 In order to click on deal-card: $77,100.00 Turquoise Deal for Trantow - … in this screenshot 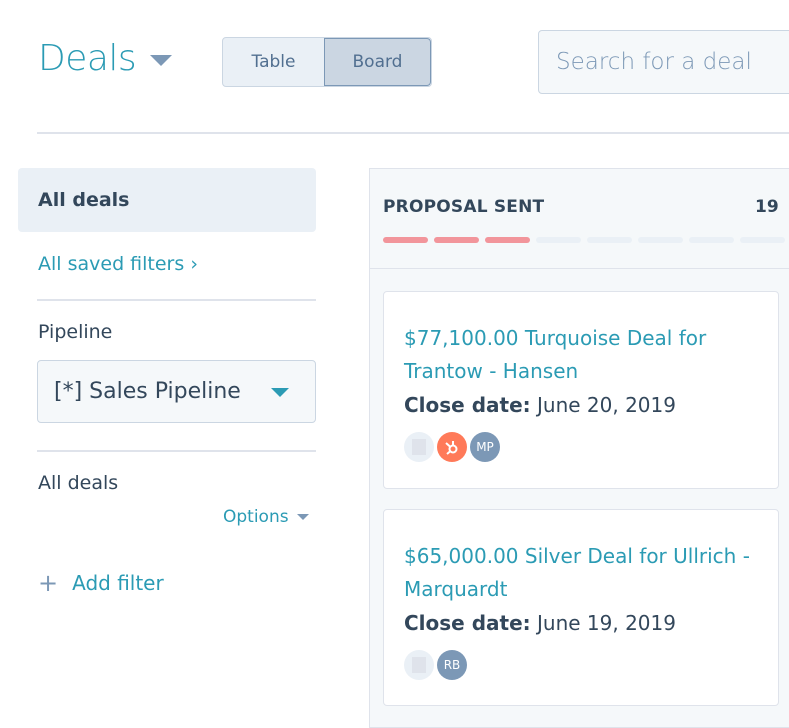, I will do `click(581, 390)`.